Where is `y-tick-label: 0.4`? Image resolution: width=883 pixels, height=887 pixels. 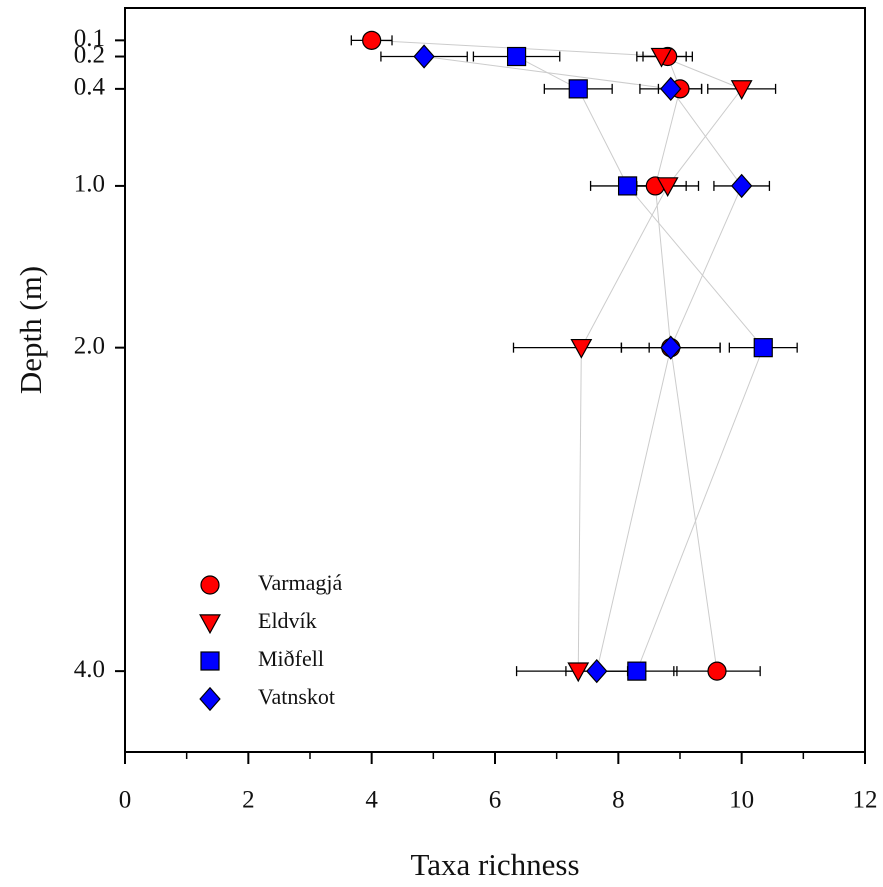
y-tick-label: 0.4 is located at coordinates (90, 87).